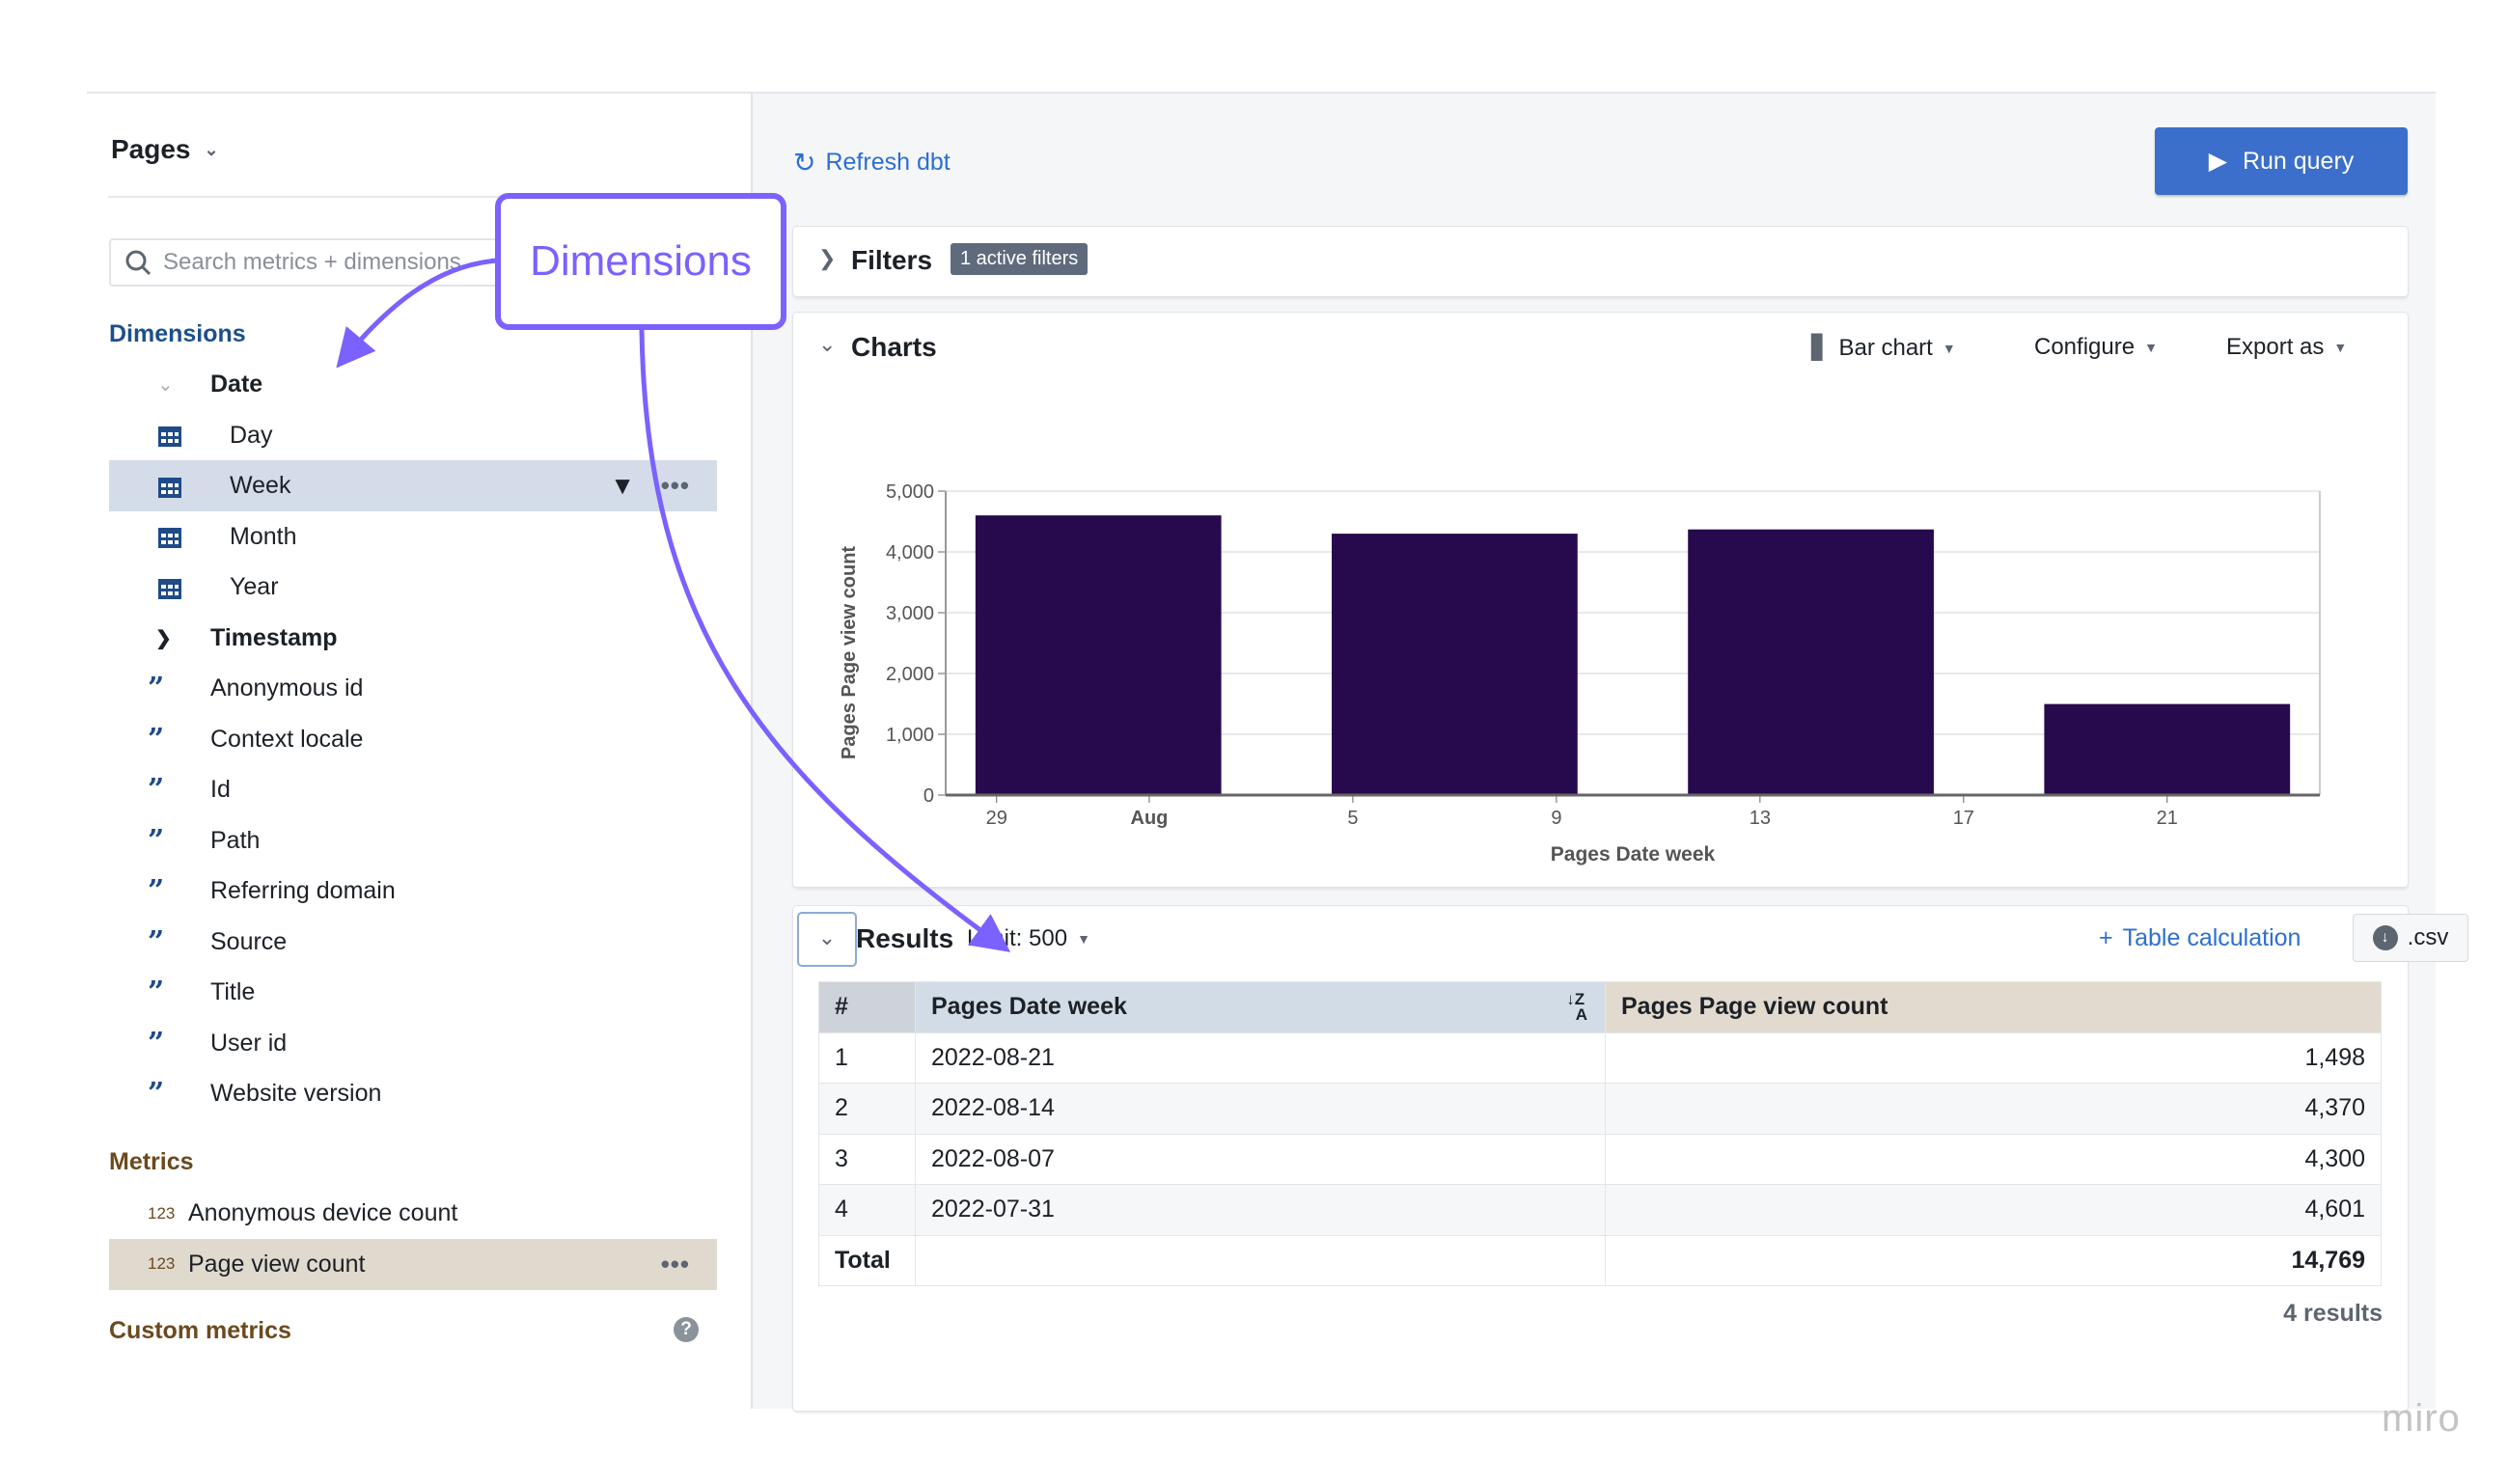 Image resolution: width=2508 pixels, height=1484 pixels. What do you see at coordinates (1993, 1210) in the screenshot?
I see `cell-page-view-count: 4,601` at bounding box center [1993, 1210].